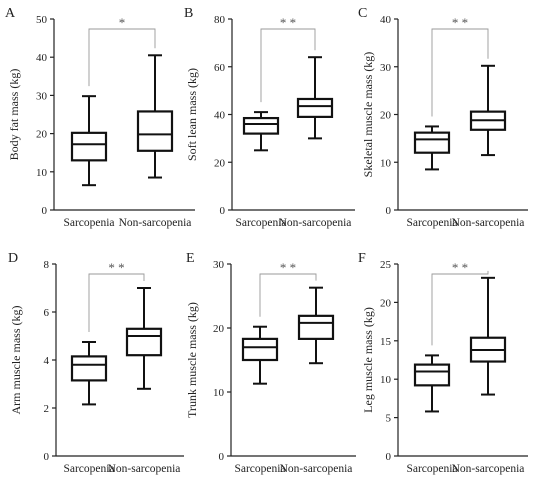  What do you see at coordinates (362, 13) in the screenshot?
I see `panel-letter: C` at bounding box center [362, 13].